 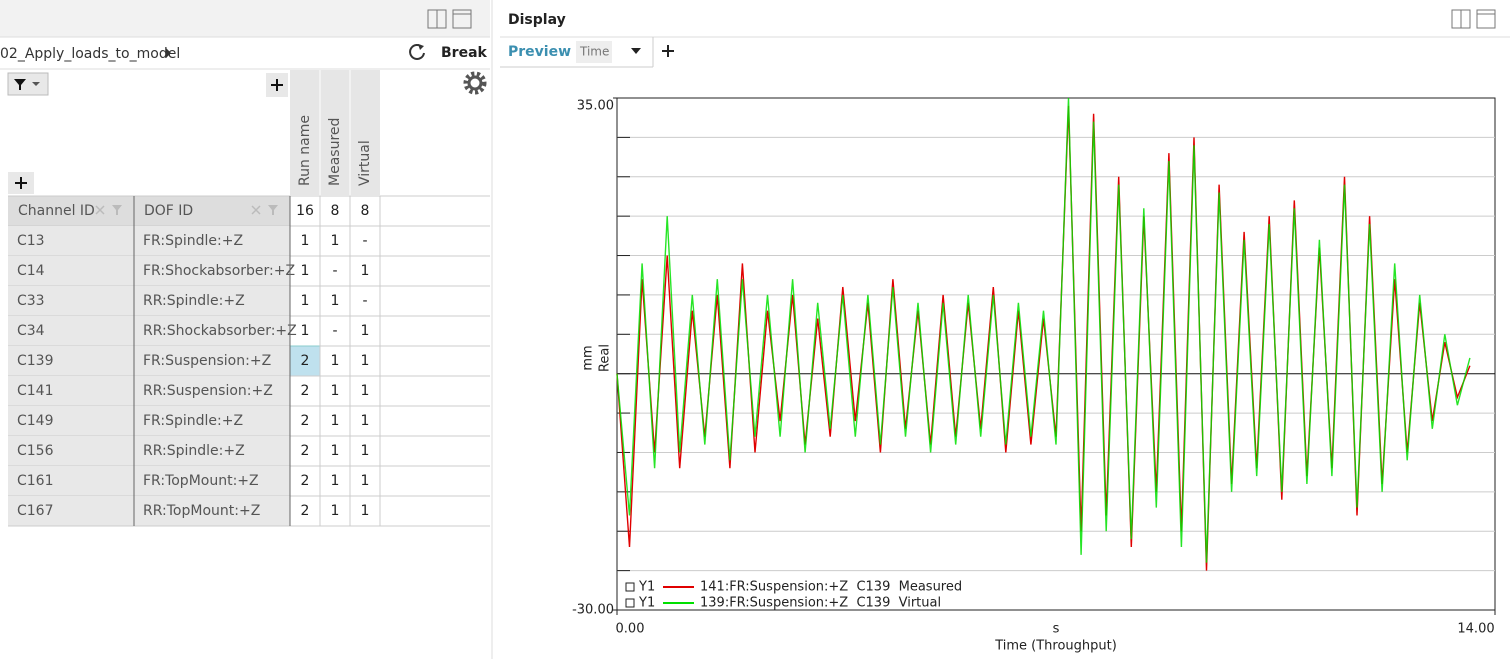 I want to click on table-cell: C167, so click(x=35, y=511).